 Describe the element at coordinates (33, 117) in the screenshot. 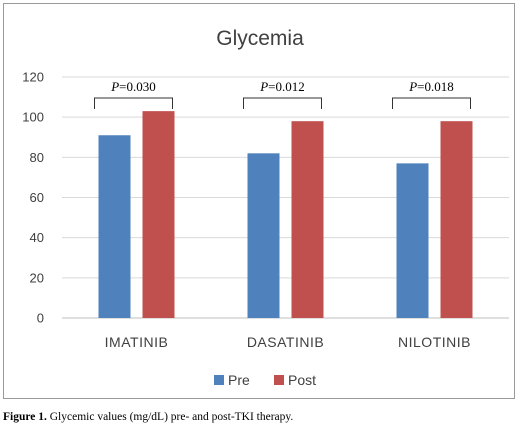

I see `y-tick-label: 100` at that location.